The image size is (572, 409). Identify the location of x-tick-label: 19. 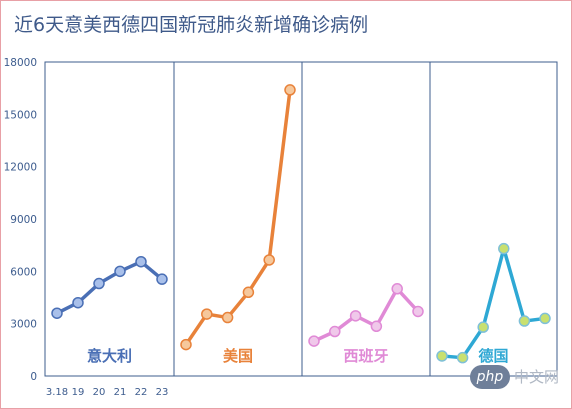
(78, 392).